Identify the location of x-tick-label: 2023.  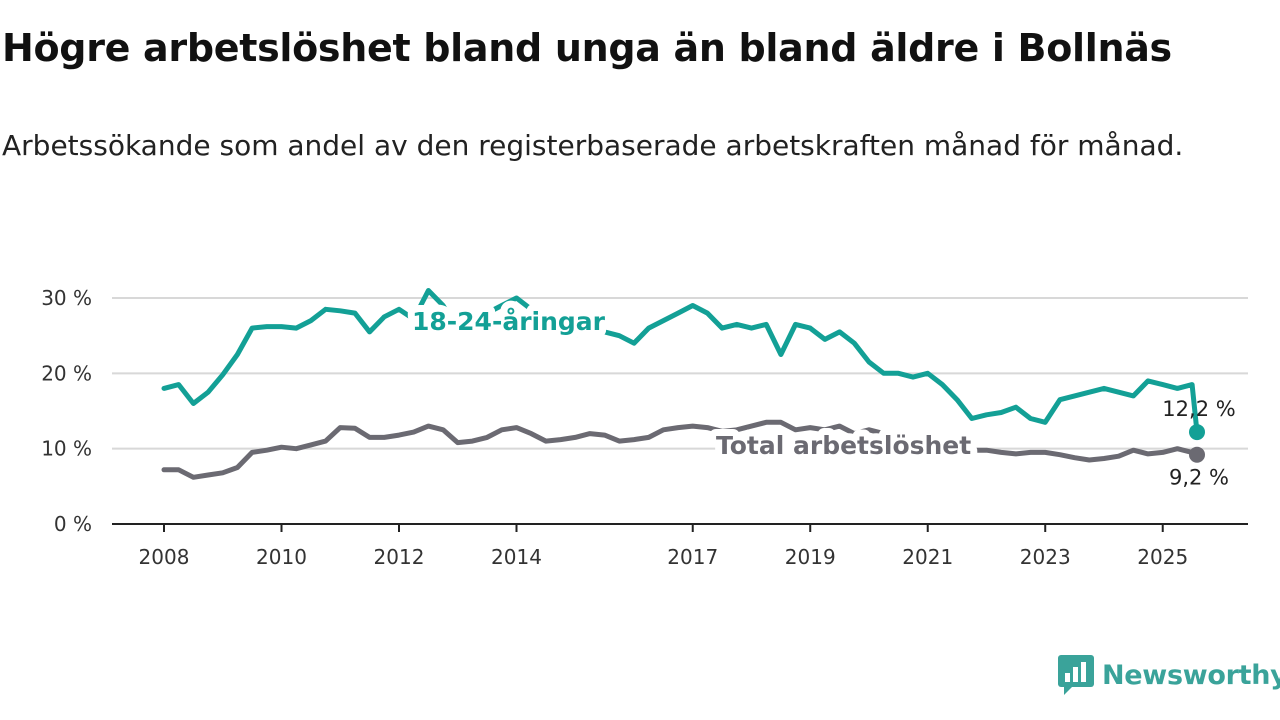
(1045, 557).